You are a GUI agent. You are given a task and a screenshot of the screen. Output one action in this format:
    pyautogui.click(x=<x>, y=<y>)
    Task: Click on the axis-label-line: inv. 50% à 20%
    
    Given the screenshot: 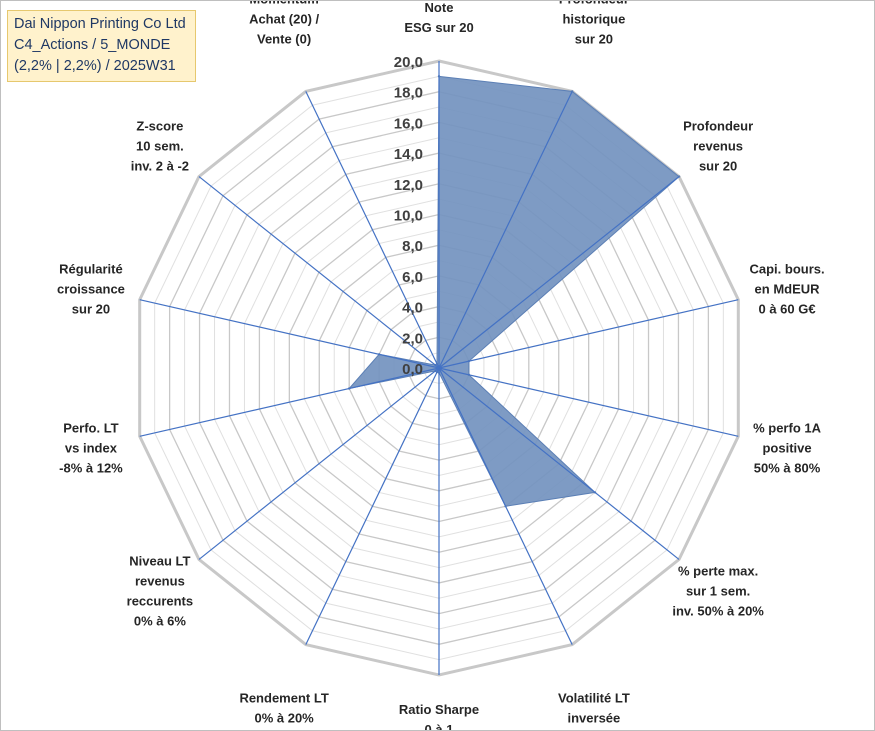 What is the action you would take?
    pyautogui.click(x=718, y=611)
    